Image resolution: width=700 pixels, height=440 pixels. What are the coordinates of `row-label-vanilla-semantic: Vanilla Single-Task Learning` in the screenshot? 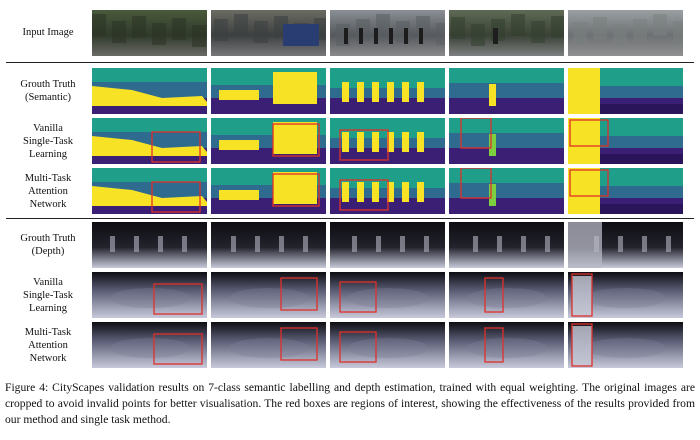 It's located at (48, 141).